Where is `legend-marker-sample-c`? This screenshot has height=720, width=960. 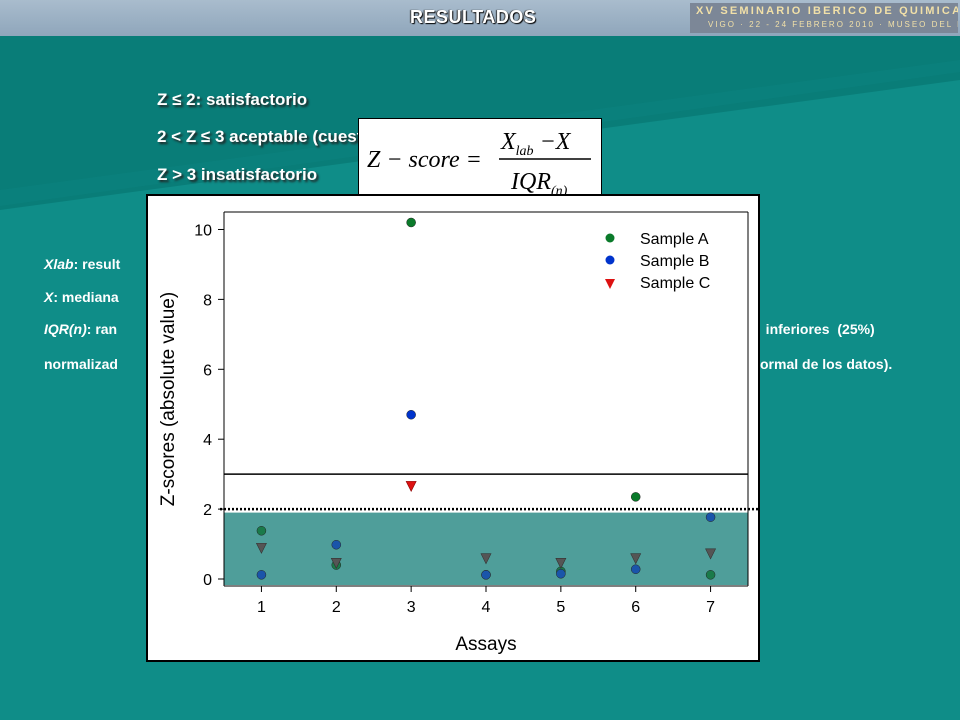
legend-marker-sample-c is located at coordinates (610, 284).